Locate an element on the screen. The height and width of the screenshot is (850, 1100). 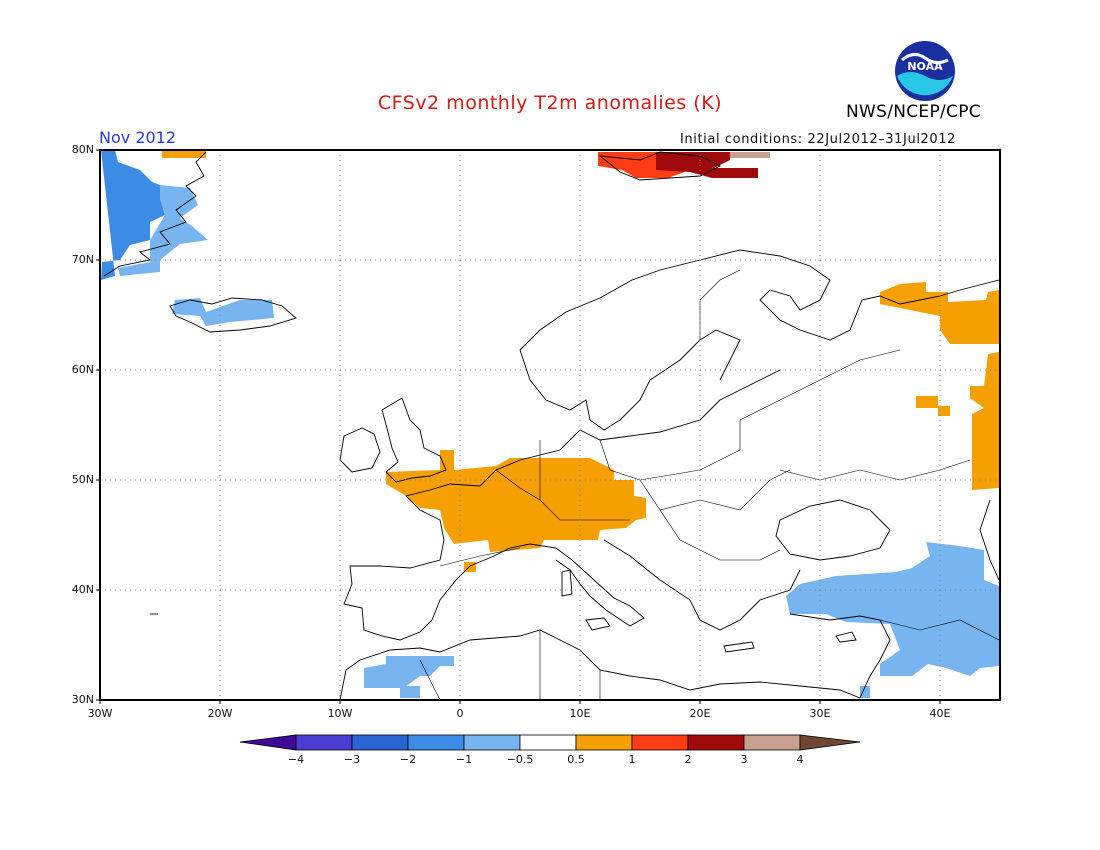
lon-label: 0 is located at coordinates (460, 713).